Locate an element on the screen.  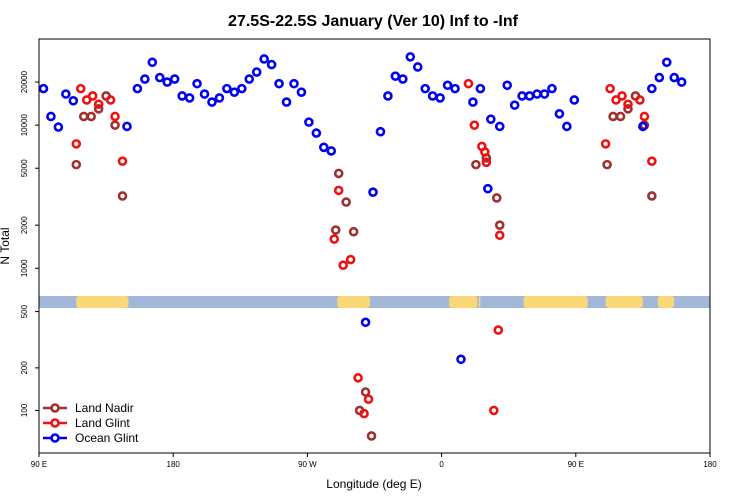
legend-marker-land-nadir is located at coordinates (55, 408).